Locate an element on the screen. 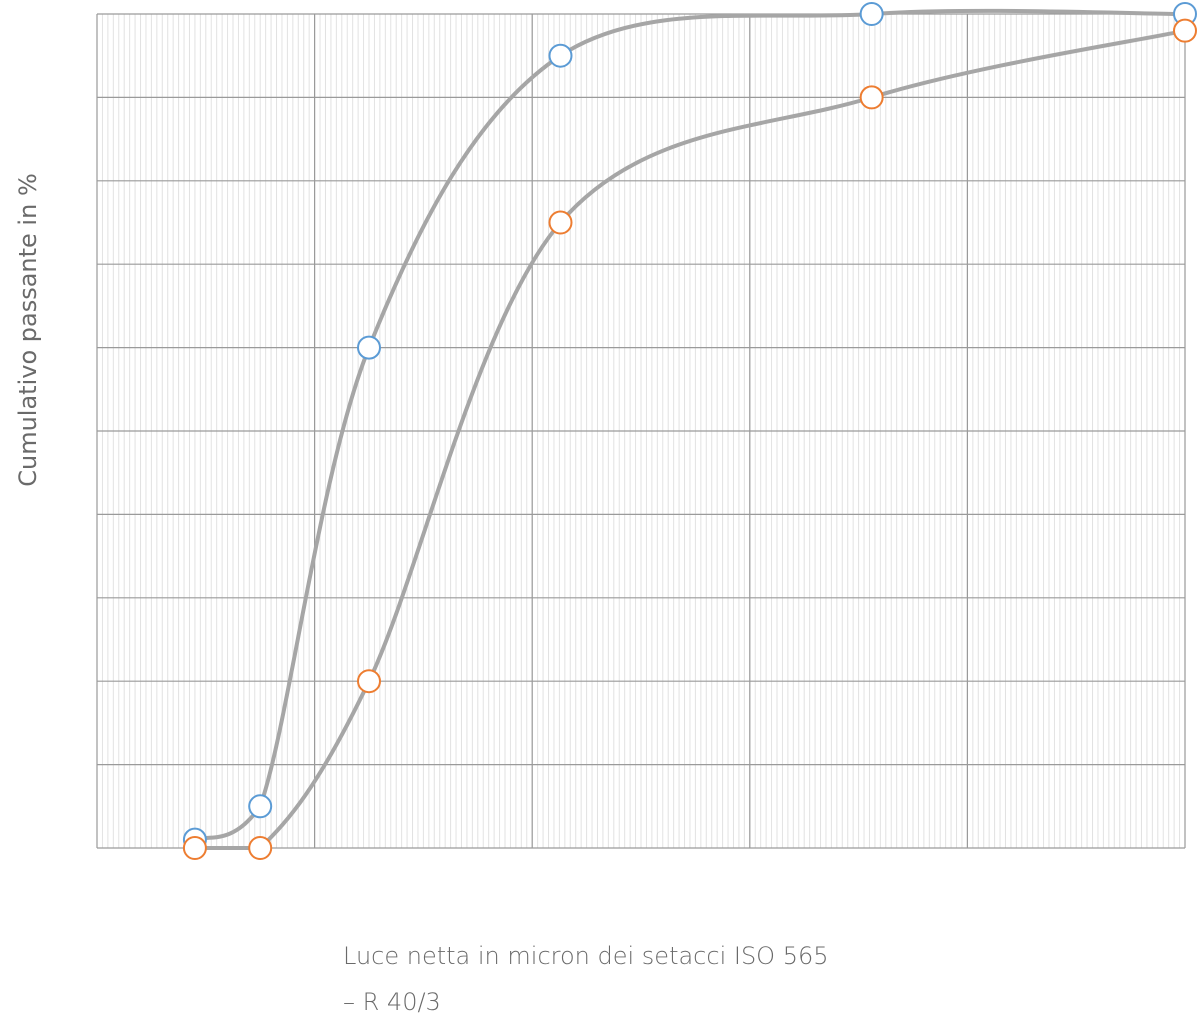  y-axis-label-text: Cumulativo passante in % is located at coordinates (28, 330).